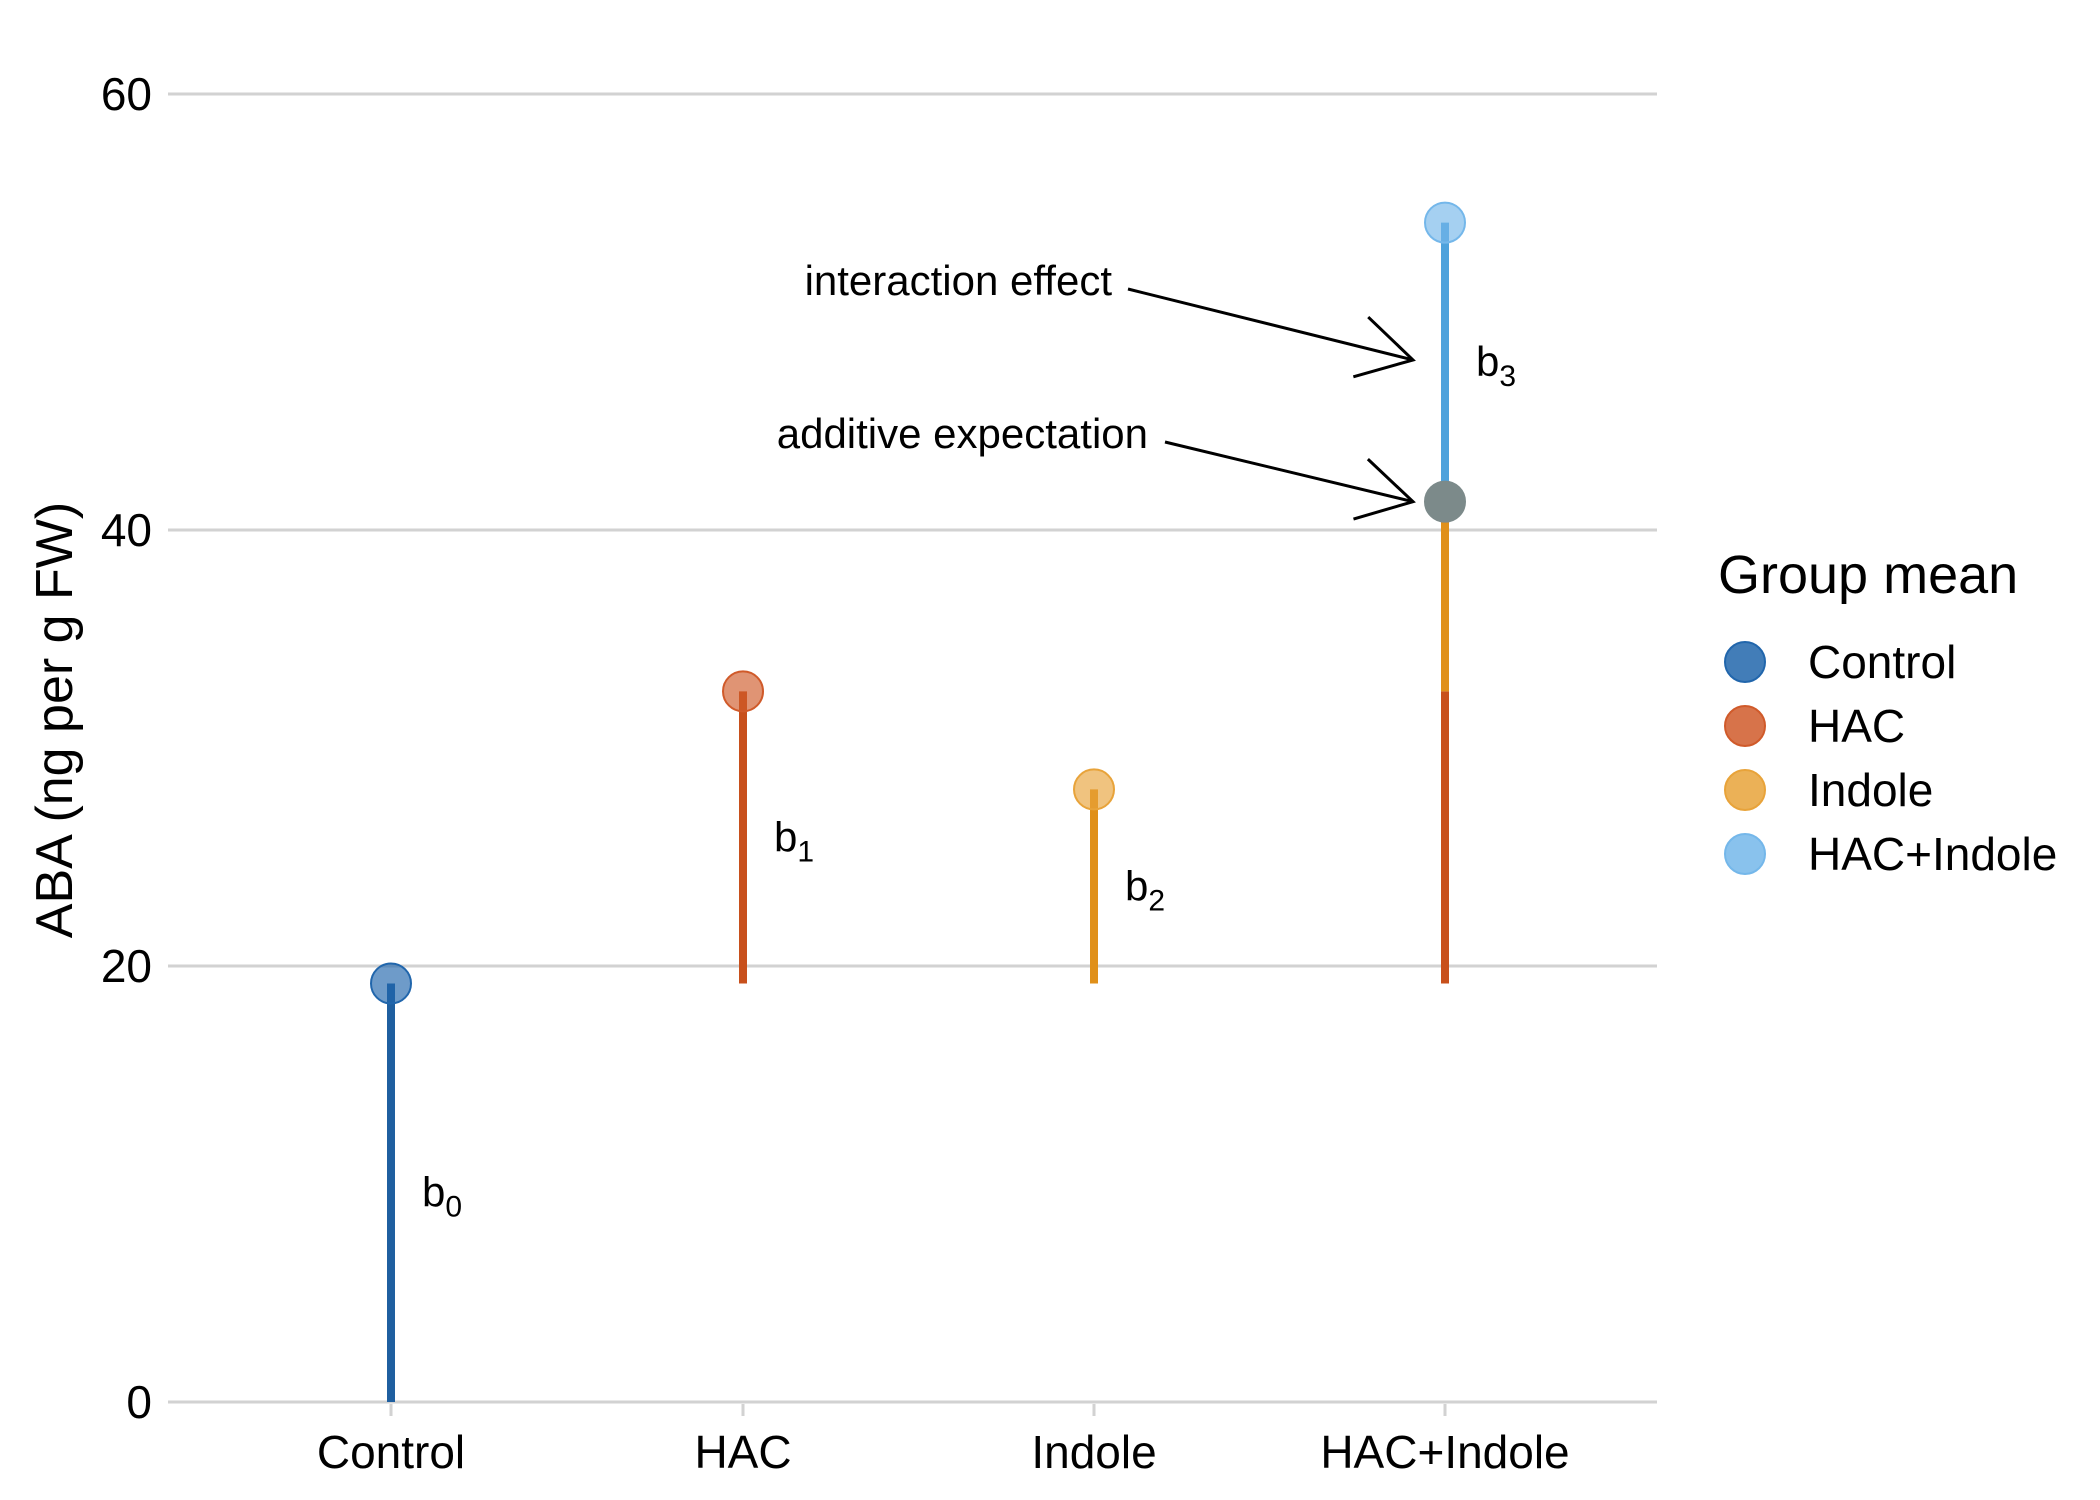 Image resolution: width=2100 pixels, height=1500 pixels. I want to click on y-tick-label: 60, so click(126, 94).